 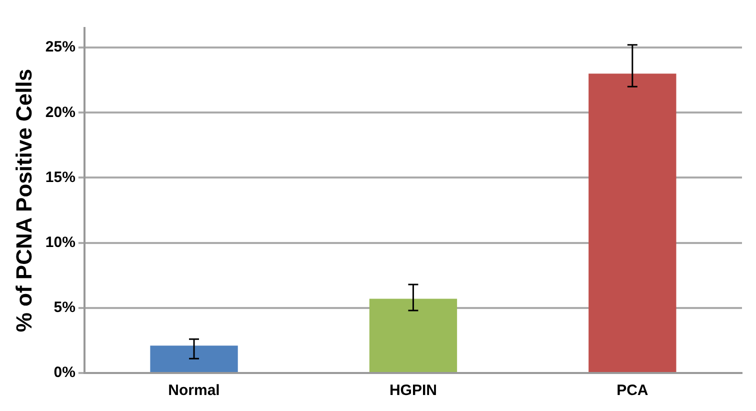 What do you see at coordinates (194, 391) in the screenshot?
I see `x-tick-label: Normal` at bounding box center [194, 391].